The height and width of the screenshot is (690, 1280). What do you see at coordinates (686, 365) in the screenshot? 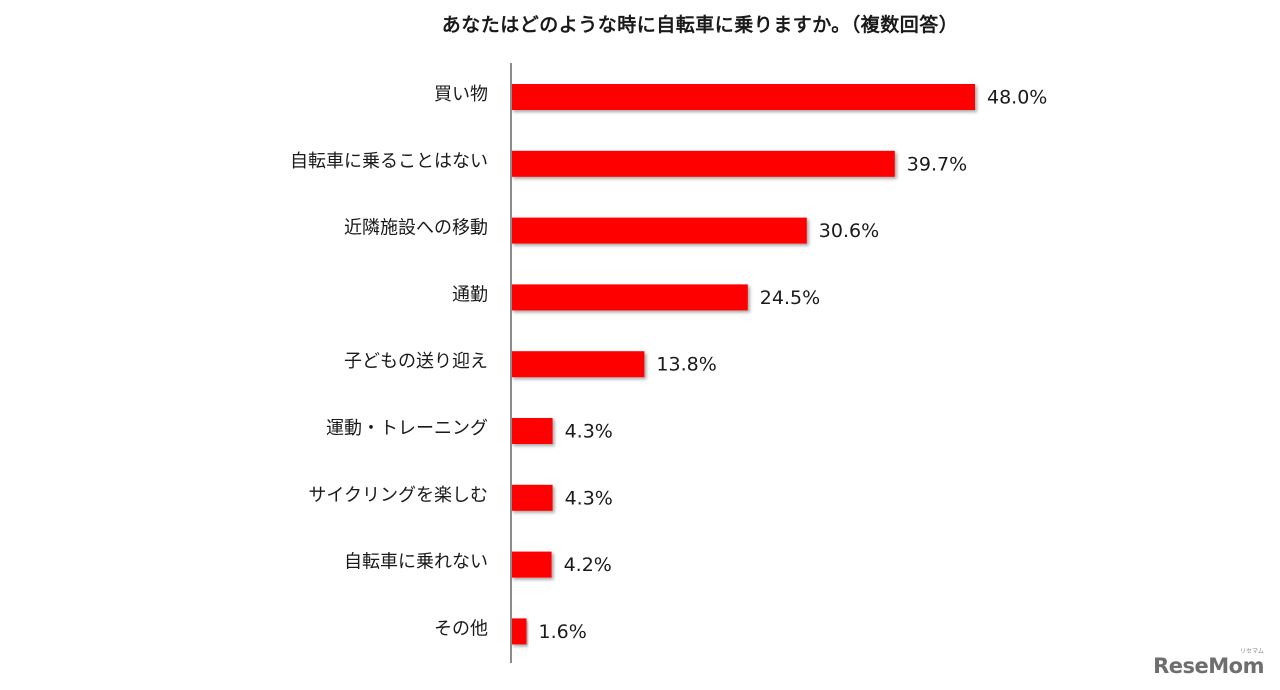
I see `value-label-4: 13.8%` at bounding box center [686, 365].